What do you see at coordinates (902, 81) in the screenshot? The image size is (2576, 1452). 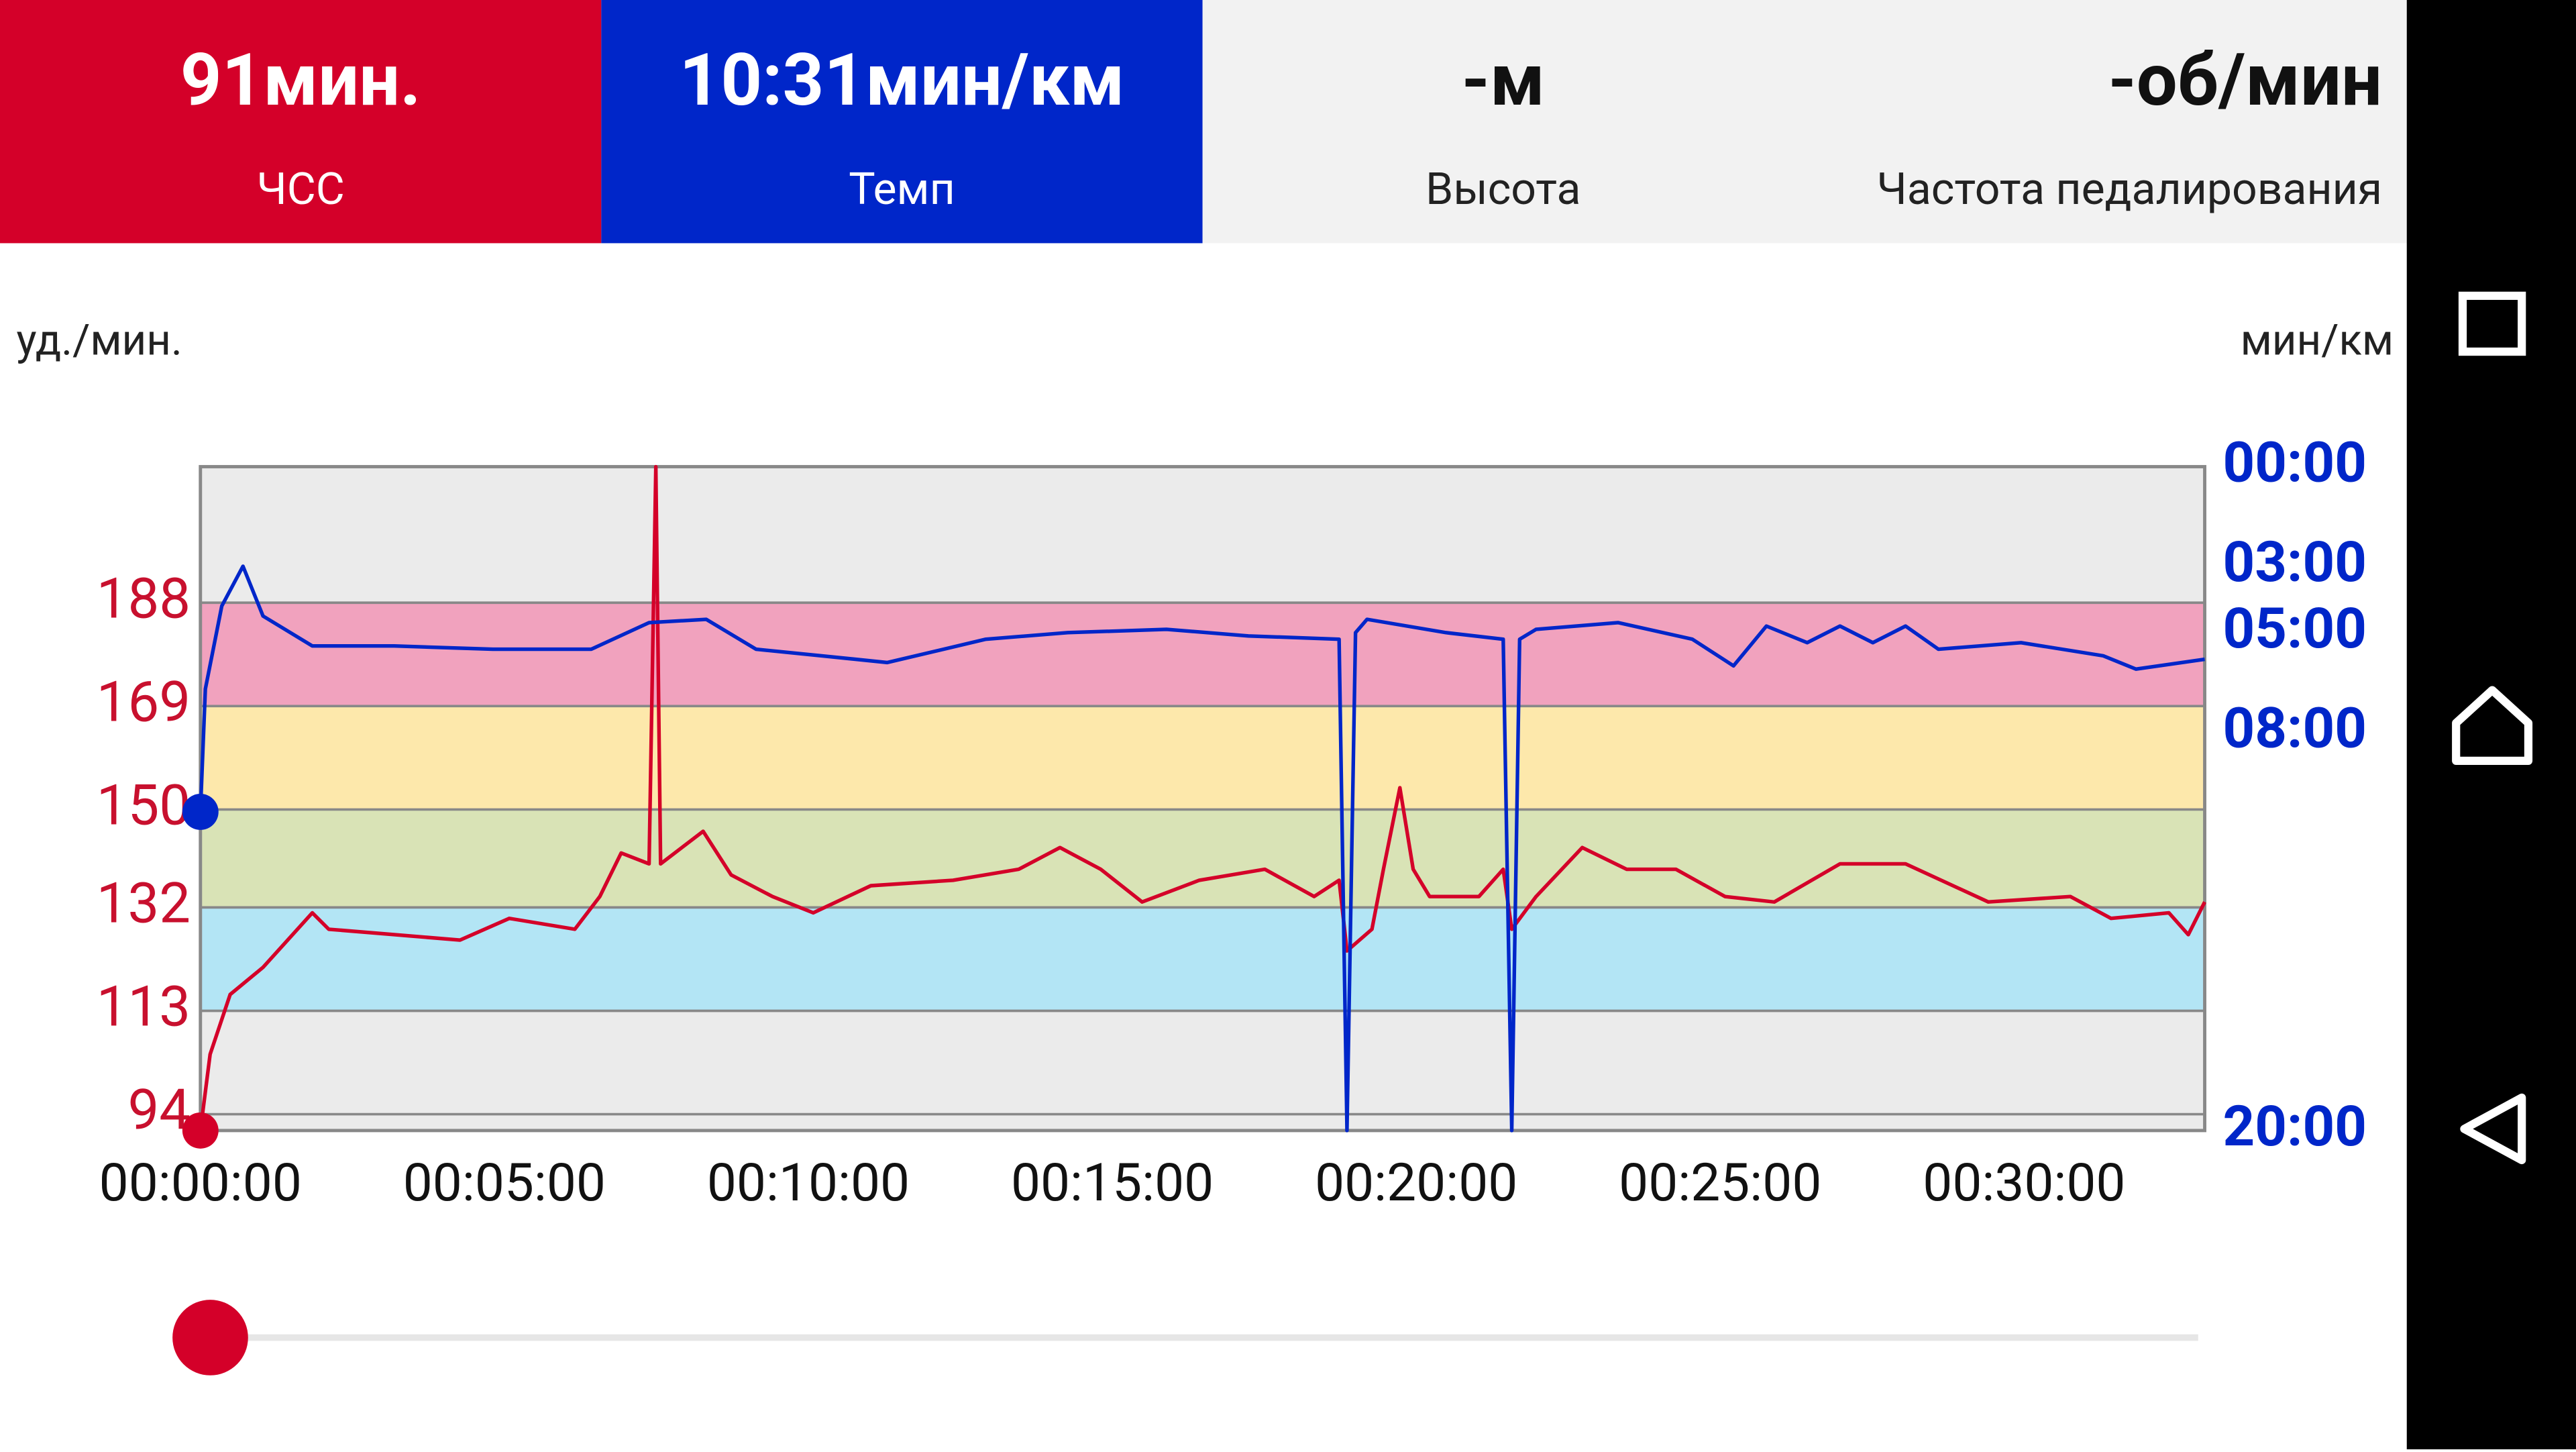 I see `tile-value: 10:31мин/км` at bounding box center [902, 81].